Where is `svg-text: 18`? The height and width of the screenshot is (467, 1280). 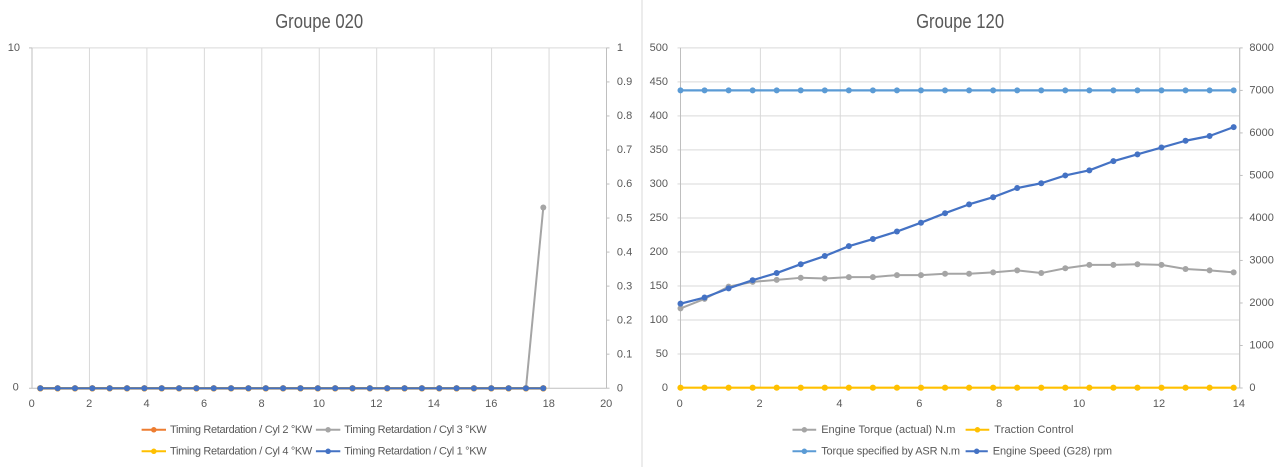
svg-text: 18 is located at coordinates (549, 404).